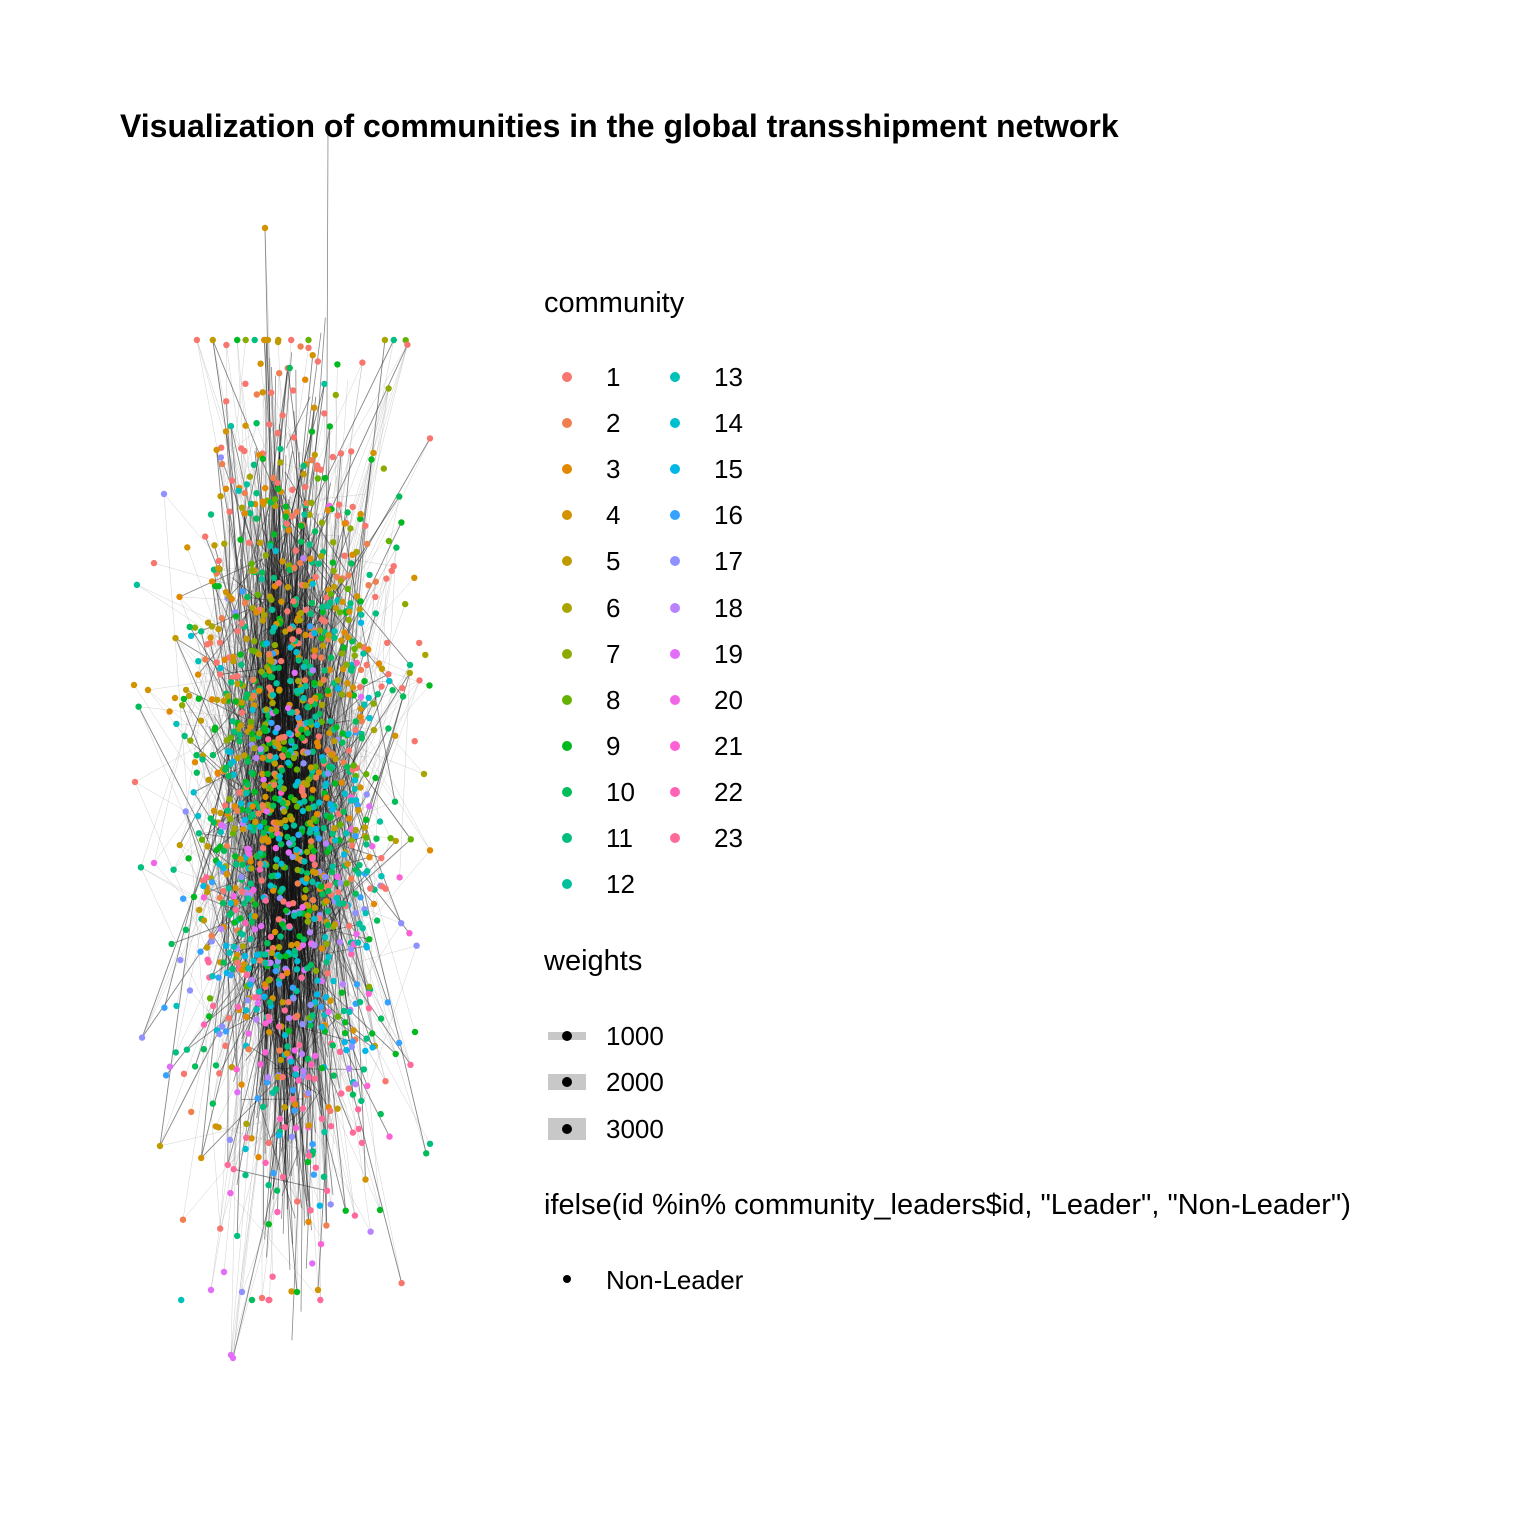 The image size is (1536, 1536). I want to click on legend-label-community-20: 20, so click(728, 699).